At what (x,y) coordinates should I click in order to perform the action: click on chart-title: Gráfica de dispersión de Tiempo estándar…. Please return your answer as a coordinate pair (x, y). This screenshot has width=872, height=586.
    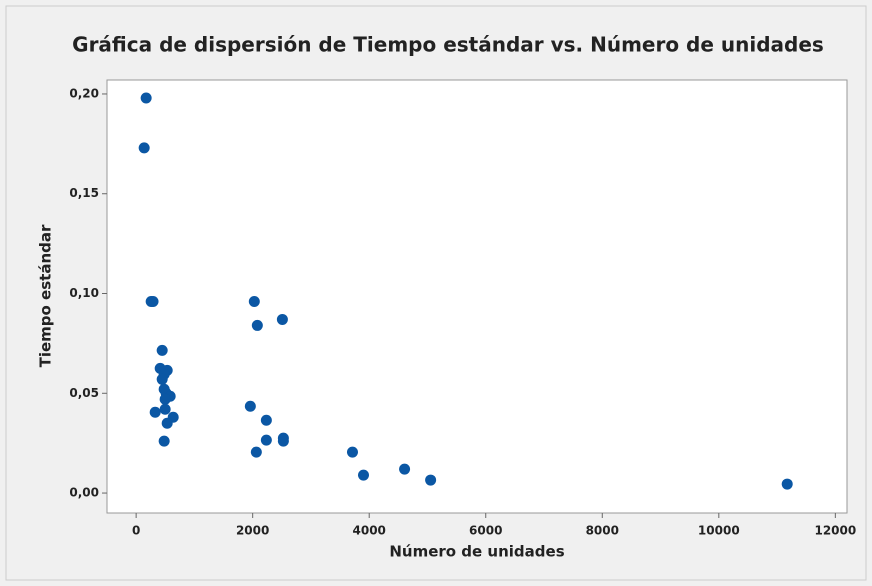
    Looking at the image, I should click on (448, 45).